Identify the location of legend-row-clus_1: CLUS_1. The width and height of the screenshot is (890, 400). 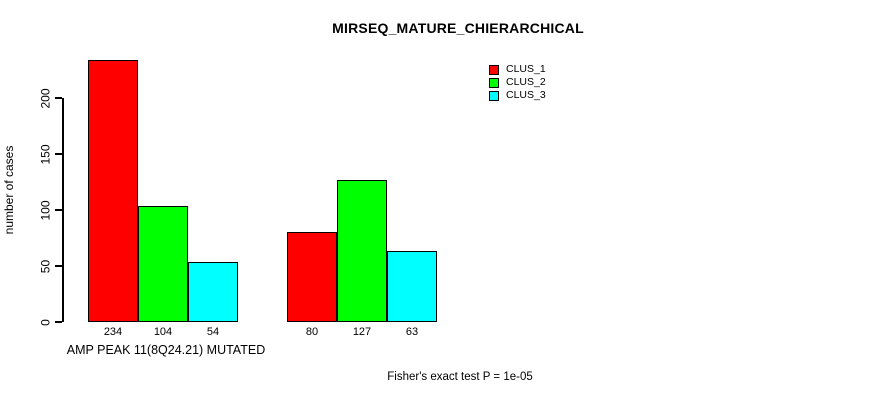
(517, 69).